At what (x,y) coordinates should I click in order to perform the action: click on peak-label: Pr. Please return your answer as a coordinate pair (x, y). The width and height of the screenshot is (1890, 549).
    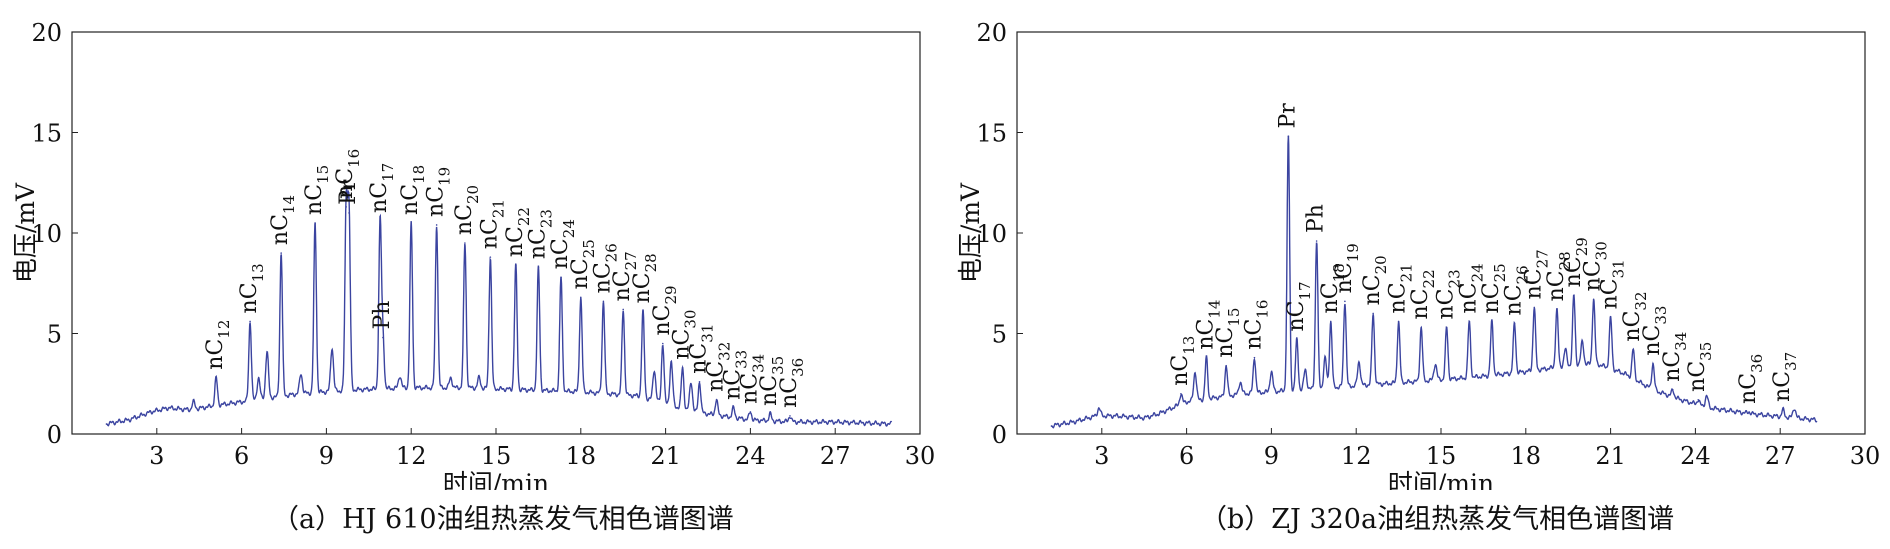
    Looking at the image, I should click on (1287, 116).